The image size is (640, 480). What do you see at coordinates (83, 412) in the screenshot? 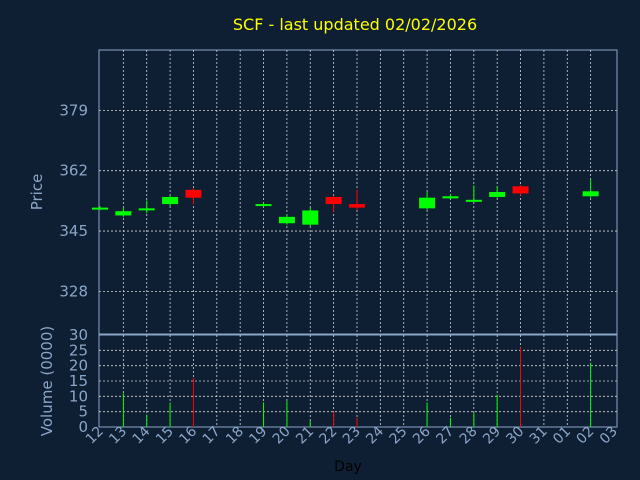
I see `volume-tick-label: 5` at bounding box center [83, 412].